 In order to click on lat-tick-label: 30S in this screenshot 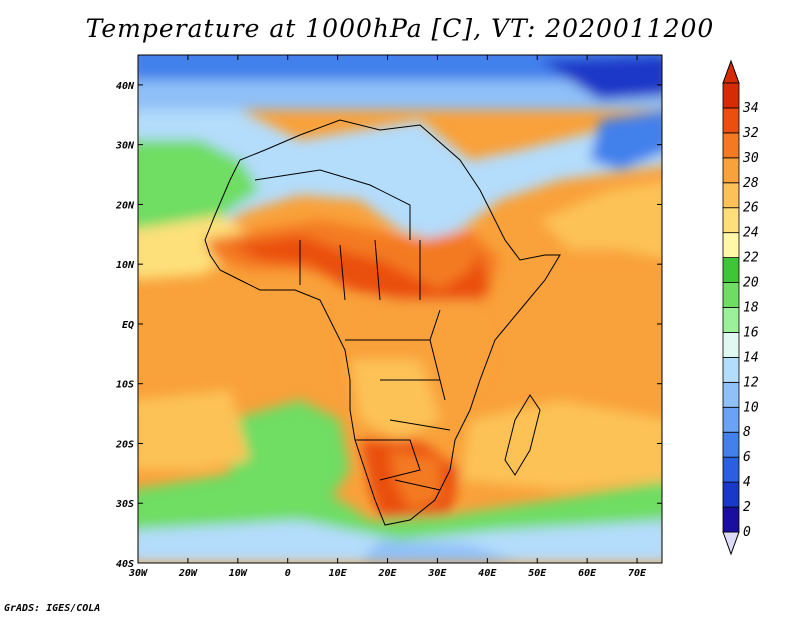, I will do `click(124, 504)`.